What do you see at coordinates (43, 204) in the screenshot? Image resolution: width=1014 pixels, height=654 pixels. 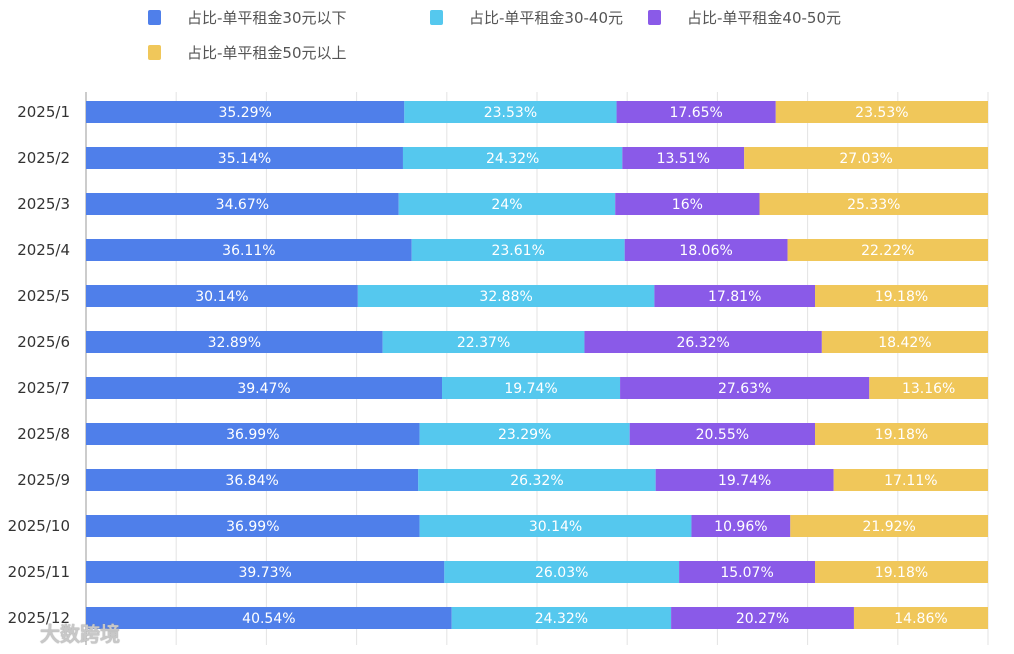 I see `category-label: 2025/3` at bounding box center [43, 204].